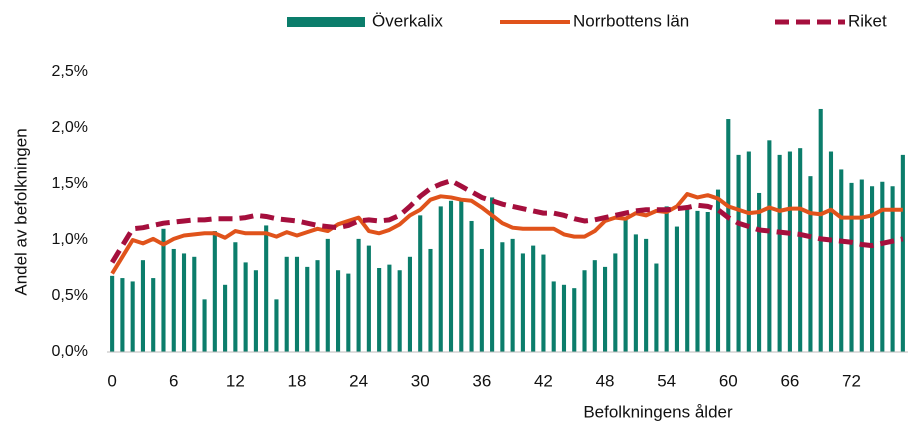 The height and width of the screenshot is (428, 908). Describe the element at coordinates (631, 20) in the screenshot. I see `legend-label: Norrbottens län` at that location.